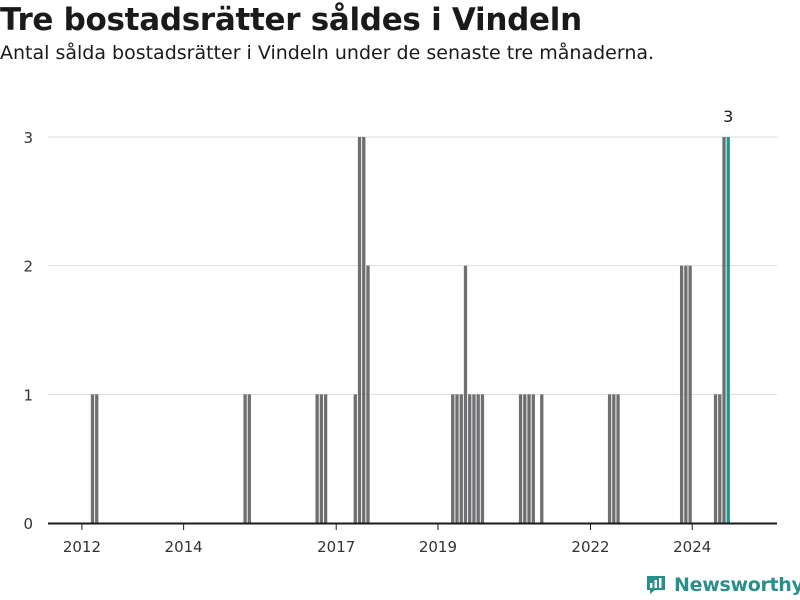 The height and width of the screenshot is (600, 800). Describe the element at coordinates (82, 547) in the screenshot. I see `x-tick-label: 2012` at that location.